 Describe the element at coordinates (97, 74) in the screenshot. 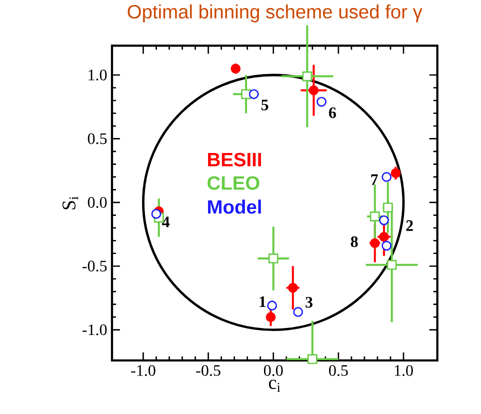

I see `y-tick-label: 1.0` at that location.